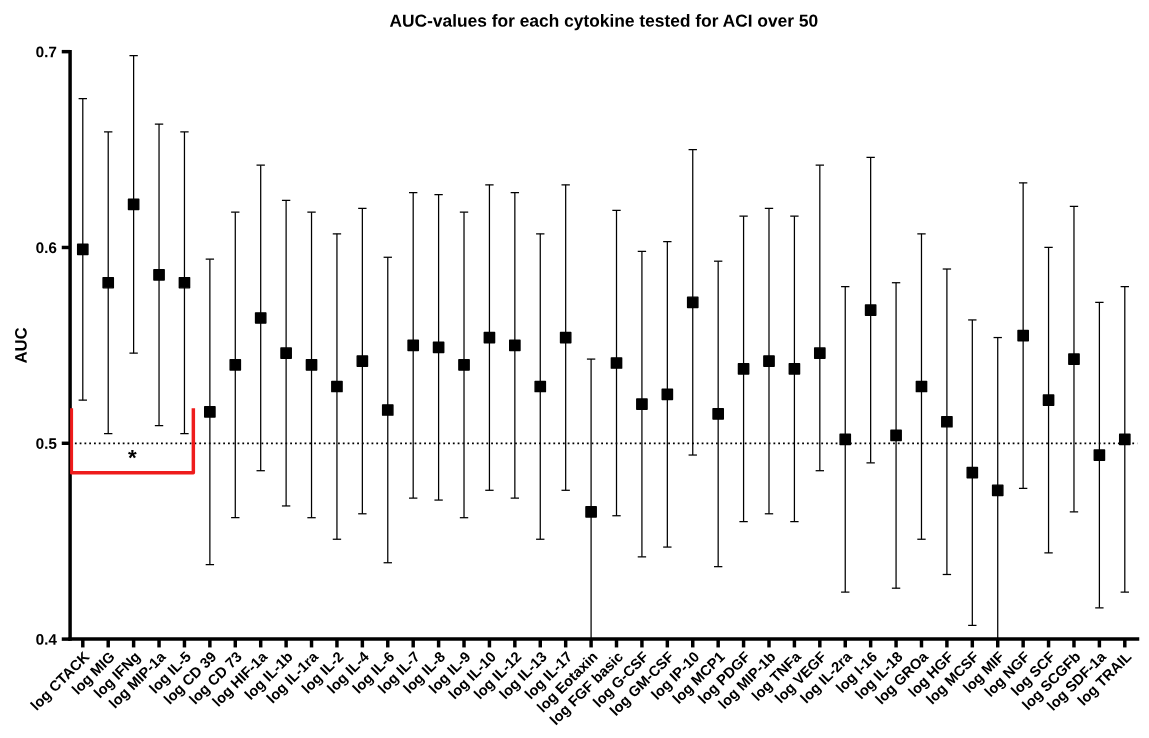 Image resolution: width=1149 pixels, height=738 pixels. I want to click on y-axis-title: AUC, so click(21, 345).